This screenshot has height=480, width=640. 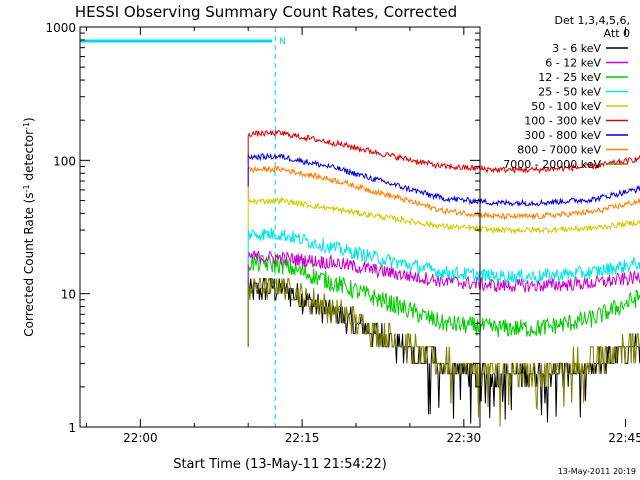 I want to click on series-12-25-kev-line, so click(x=443, y=295).